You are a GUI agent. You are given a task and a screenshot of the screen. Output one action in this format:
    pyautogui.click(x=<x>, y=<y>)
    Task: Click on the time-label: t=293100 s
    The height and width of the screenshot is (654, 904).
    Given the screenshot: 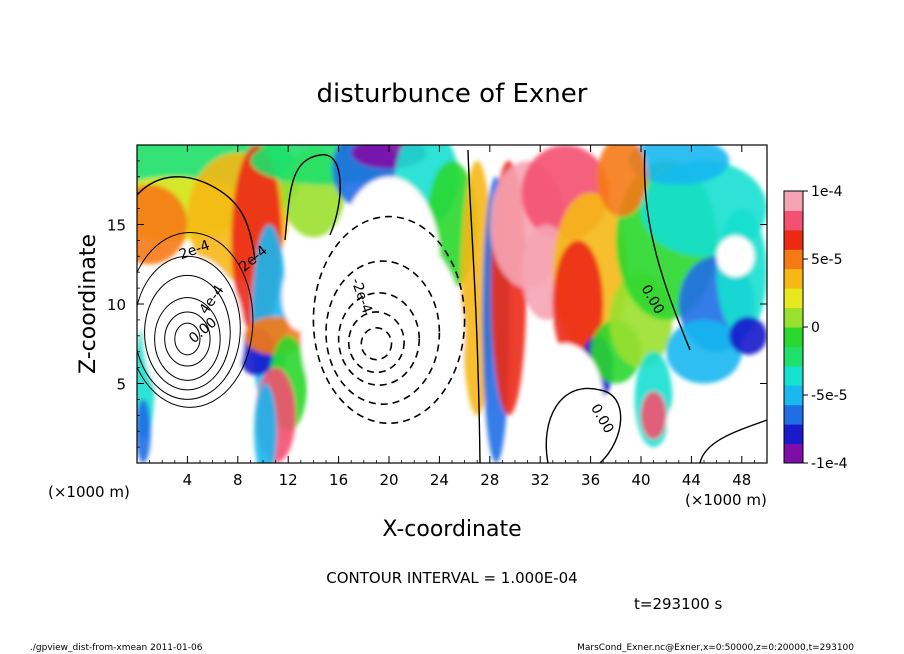 What is the action you would take?
    pyautogui.click(x=678, y=604)
    